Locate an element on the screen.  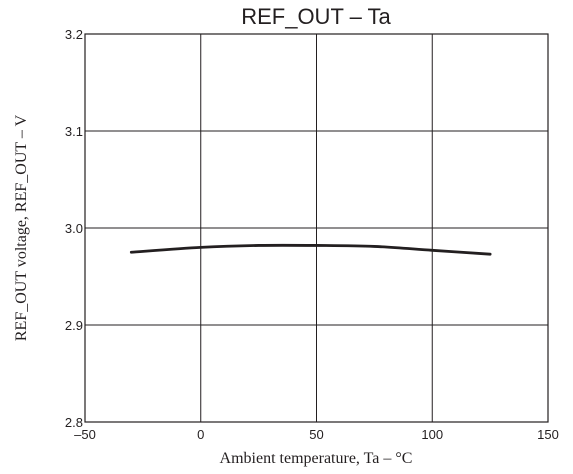
x-tick-label: 50 is located at coordinates (316, 434).